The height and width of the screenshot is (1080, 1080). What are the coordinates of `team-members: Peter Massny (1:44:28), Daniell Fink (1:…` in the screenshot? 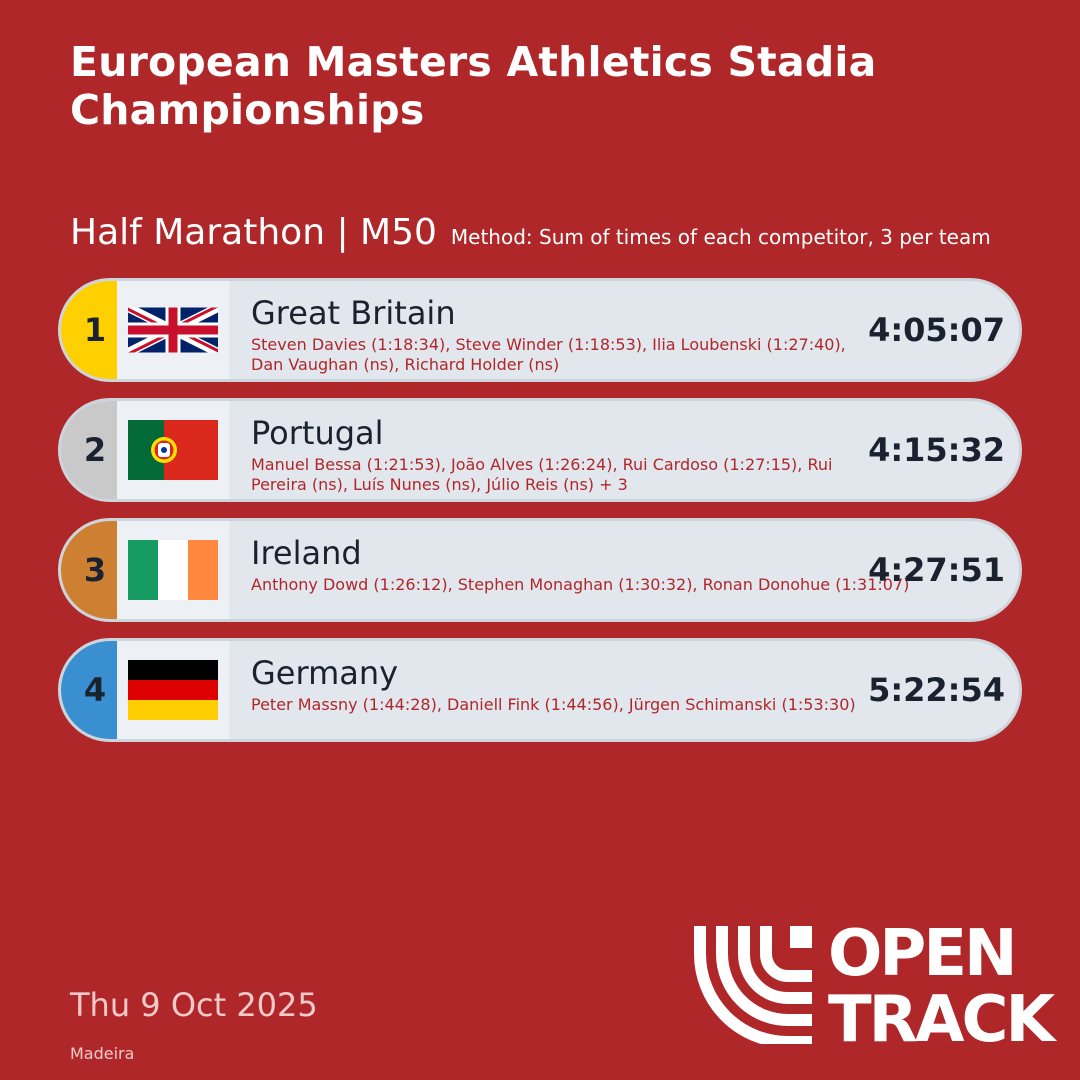 It's located at (553, 704).